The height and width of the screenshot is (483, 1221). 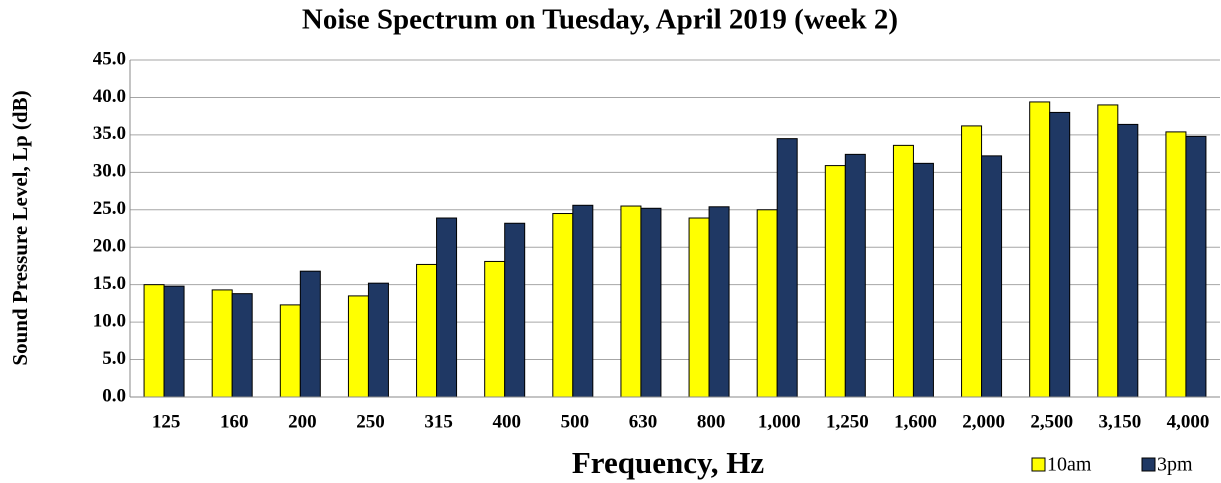 I want to click on x-tick-label: 1,000, so click(x=779, y=421).